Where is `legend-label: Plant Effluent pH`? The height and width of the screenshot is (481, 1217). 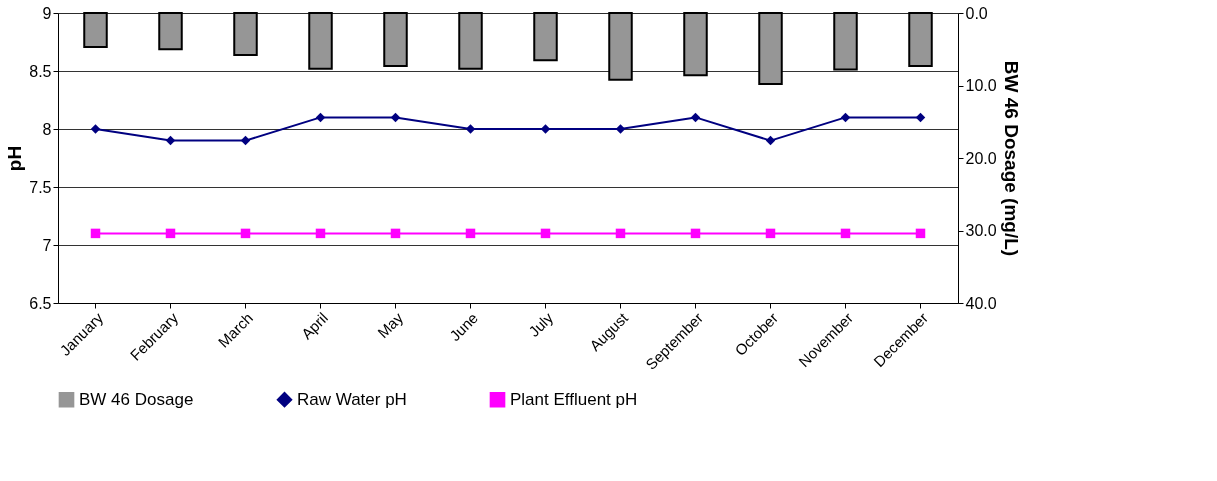
legend-label: Plant Effluent pH is located at coordinates (574, 399).